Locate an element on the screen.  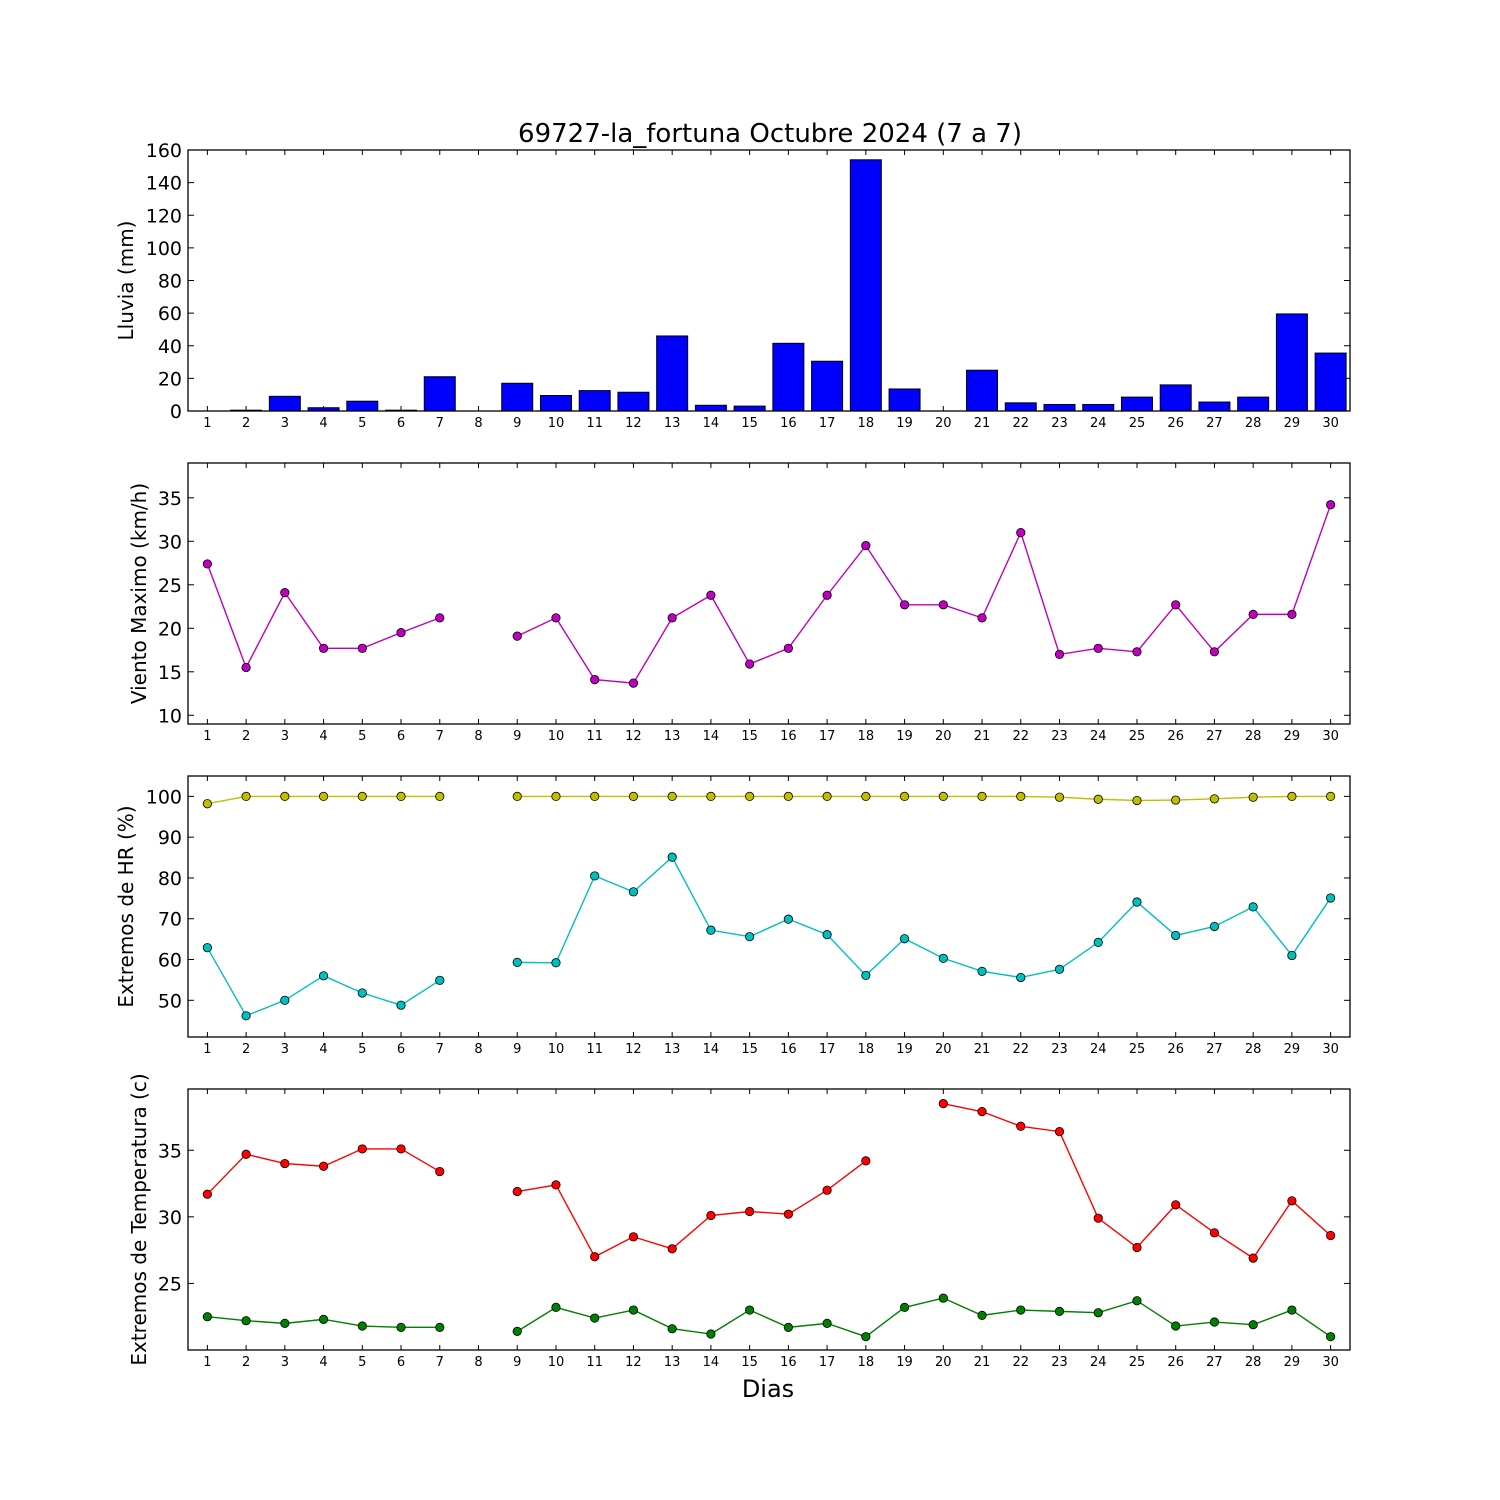
x-tick-label: 6 is located at coordinates (401, 736).